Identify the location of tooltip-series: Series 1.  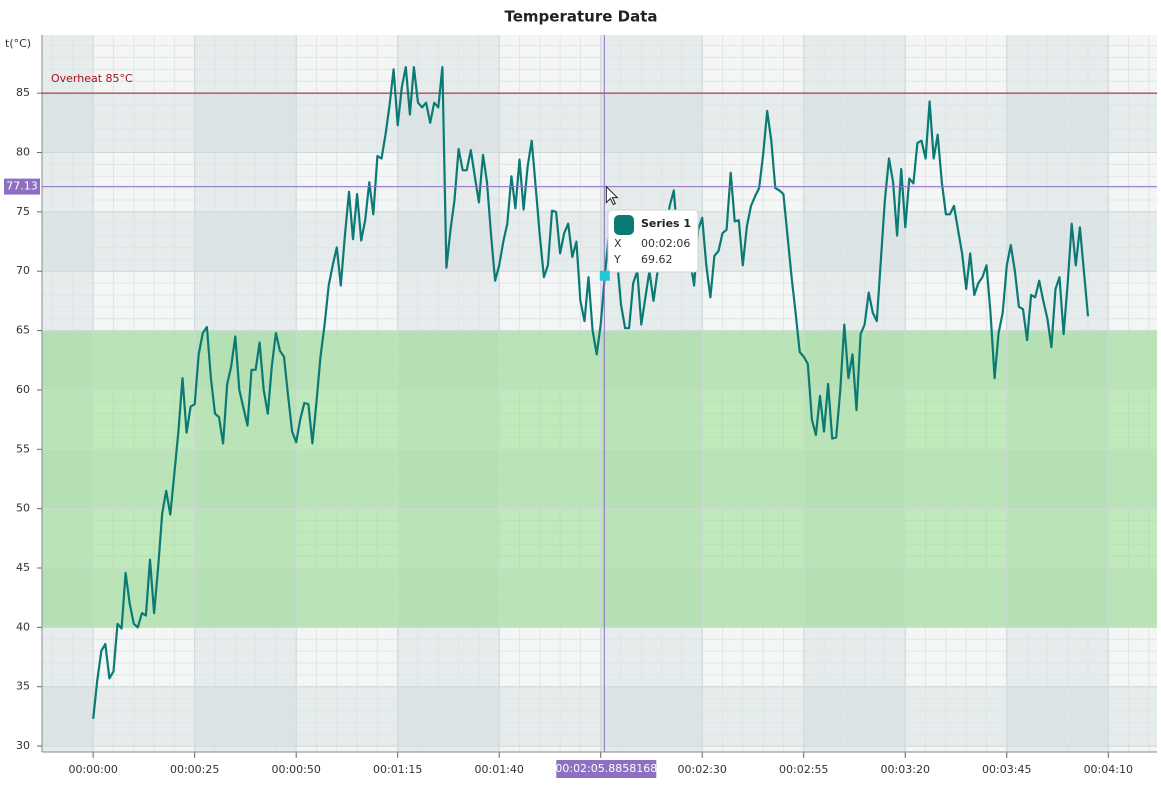
(666, 223).